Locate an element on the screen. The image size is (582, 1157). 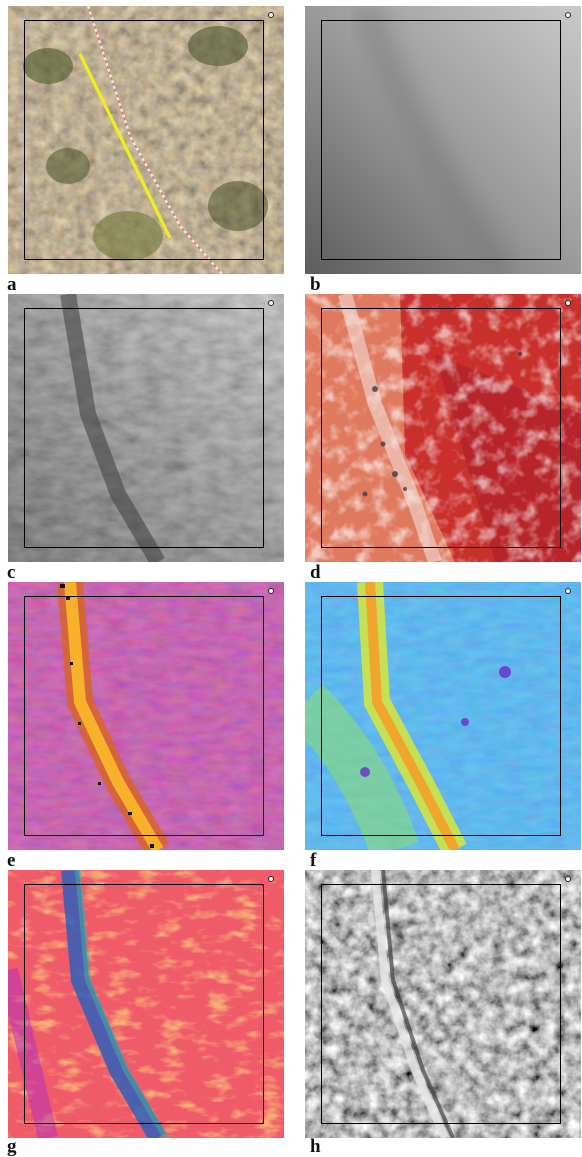
panel-label-a: a is located at coordinates (12, 284).